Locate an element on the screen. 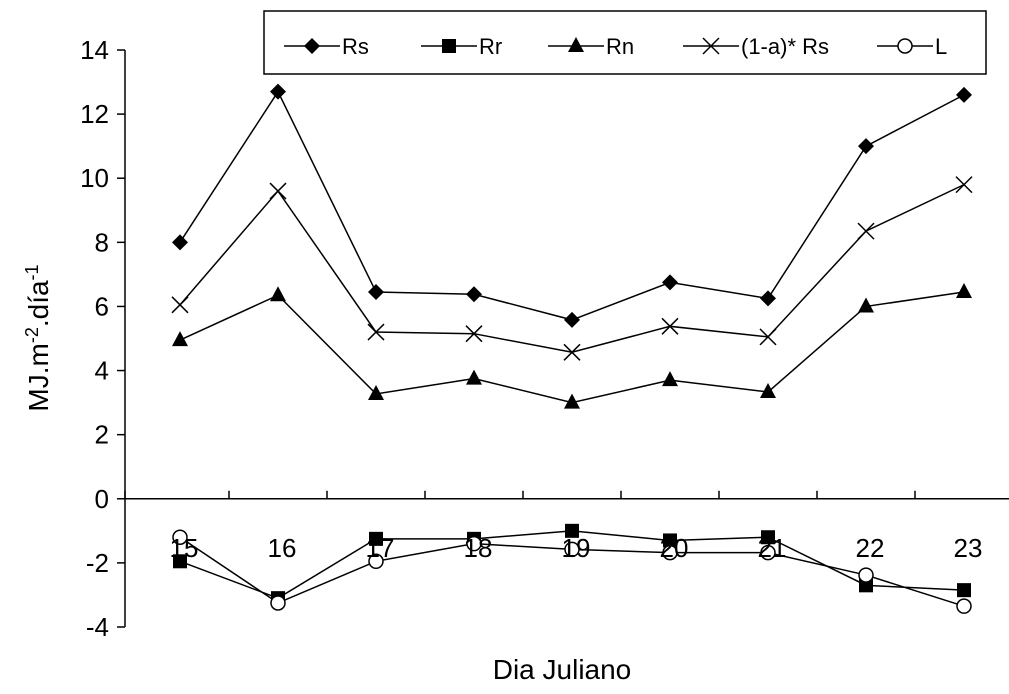  series-line is located at coordinates (572, 347).